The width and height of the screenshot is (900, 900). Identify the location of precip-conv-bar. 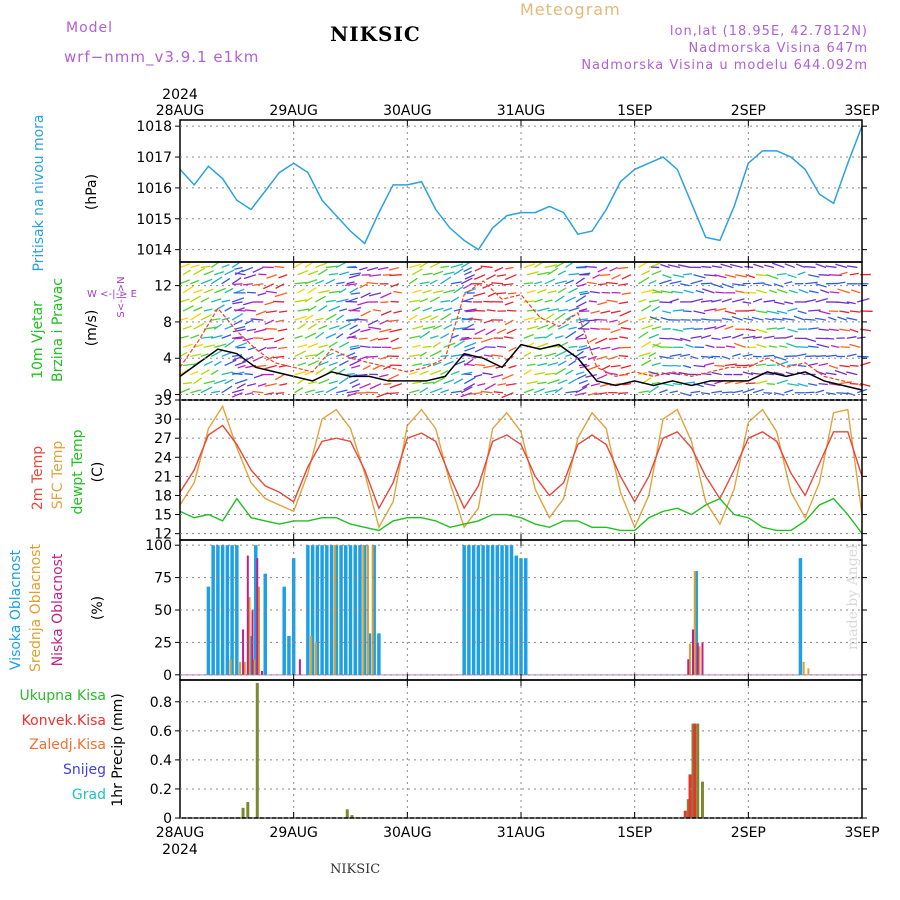
(685, 814).